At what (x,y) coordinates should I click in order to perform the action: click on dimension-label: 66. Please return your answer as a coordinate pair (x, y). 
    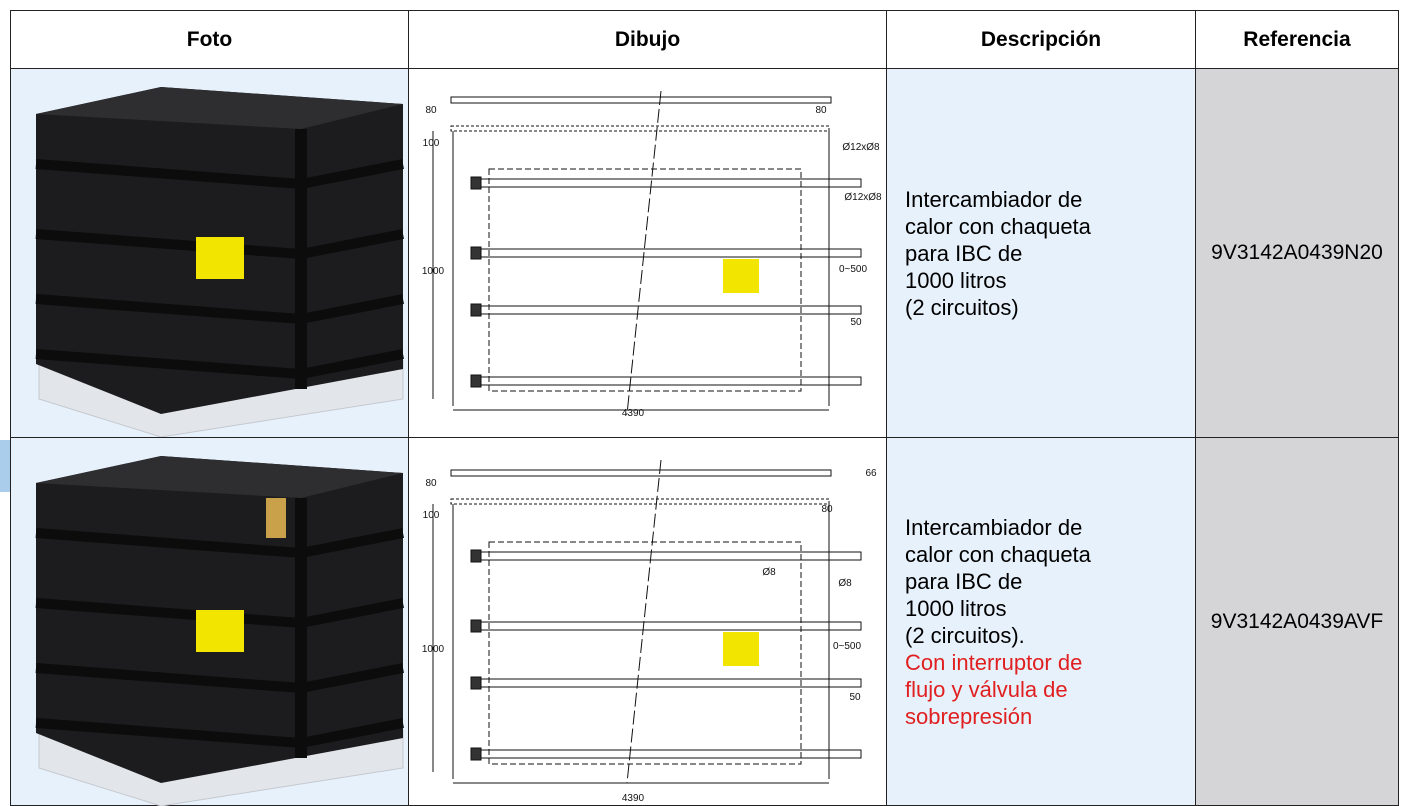
    Looking at the image, I should click on (871, 473).